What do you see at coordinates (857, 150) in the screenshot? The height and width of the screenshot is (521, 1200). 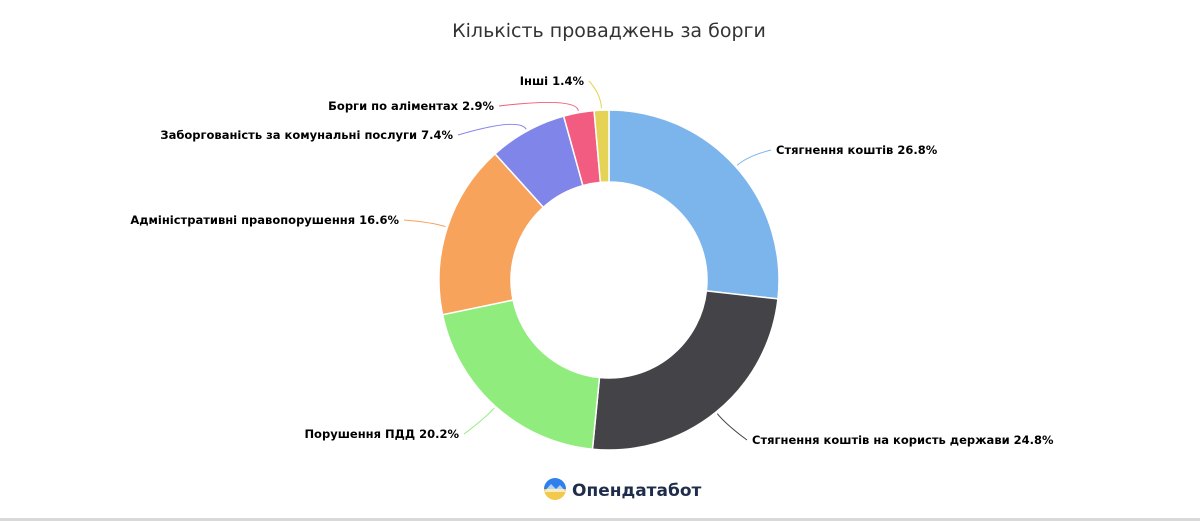 I see `slice-label-0: Стягнення коштів 26.8%` at bounding box center [857, 150].